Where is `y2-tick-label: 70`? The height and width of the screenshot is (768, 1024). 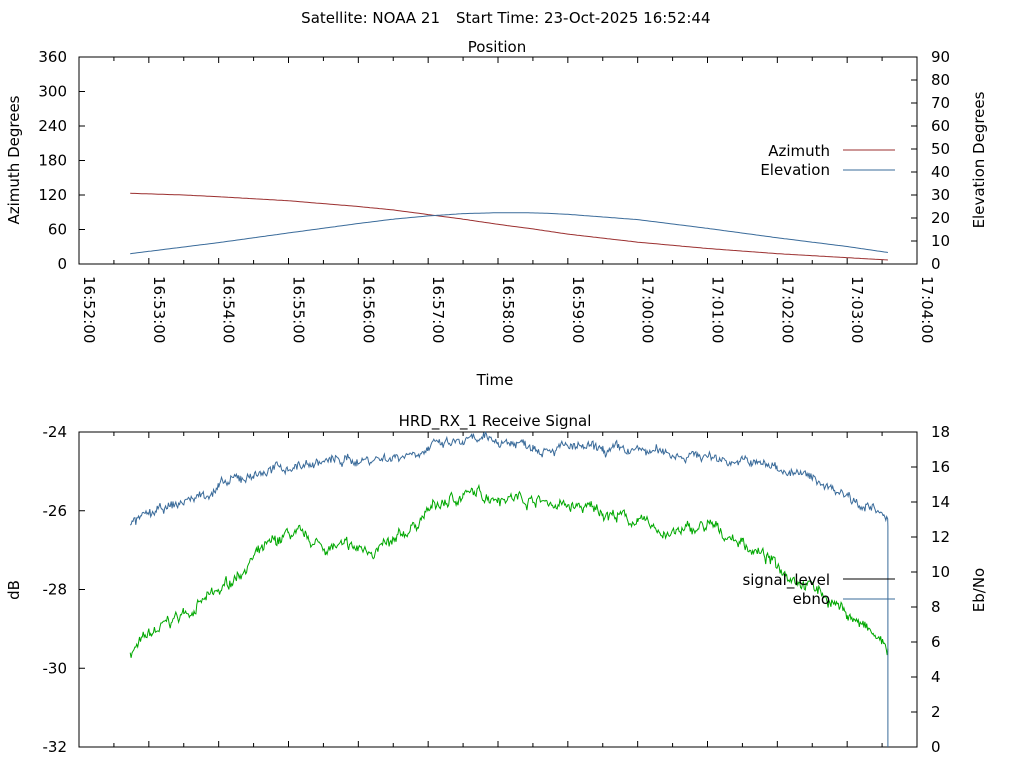
y2-tick-label: 70 is located at coordinates (940, 103).